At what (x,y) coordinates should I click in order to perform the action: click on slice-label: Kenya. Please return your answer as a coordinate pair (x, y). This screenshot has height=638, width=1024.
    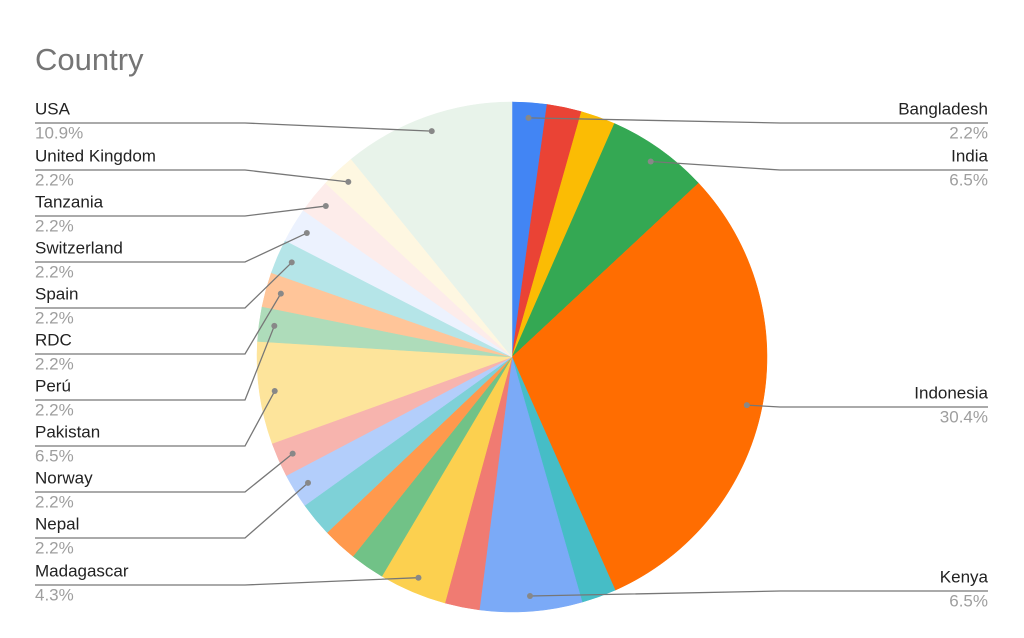
    Looking at the image, I should click on (964, 576).